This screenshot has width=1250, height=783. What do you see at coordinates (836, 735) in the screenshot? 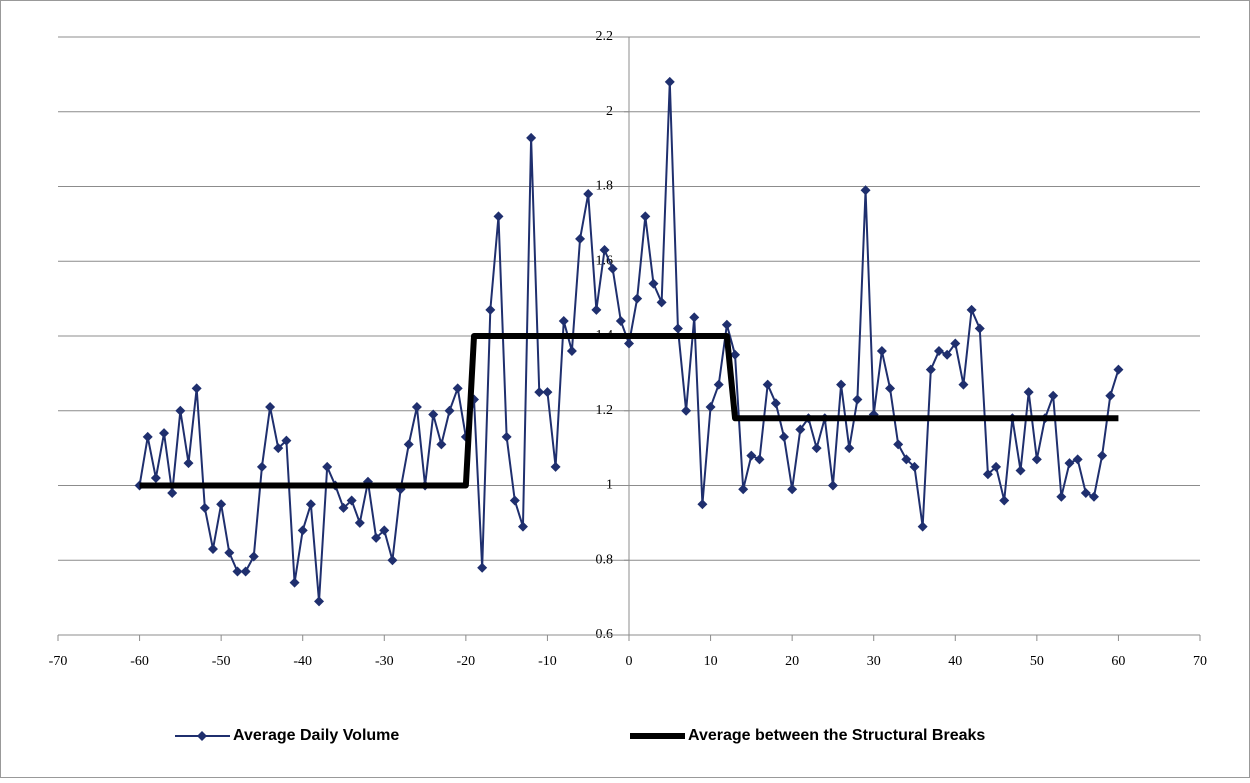
I see `legend-label: Average between the Structural Breaks` at bounding box center [836, 735].